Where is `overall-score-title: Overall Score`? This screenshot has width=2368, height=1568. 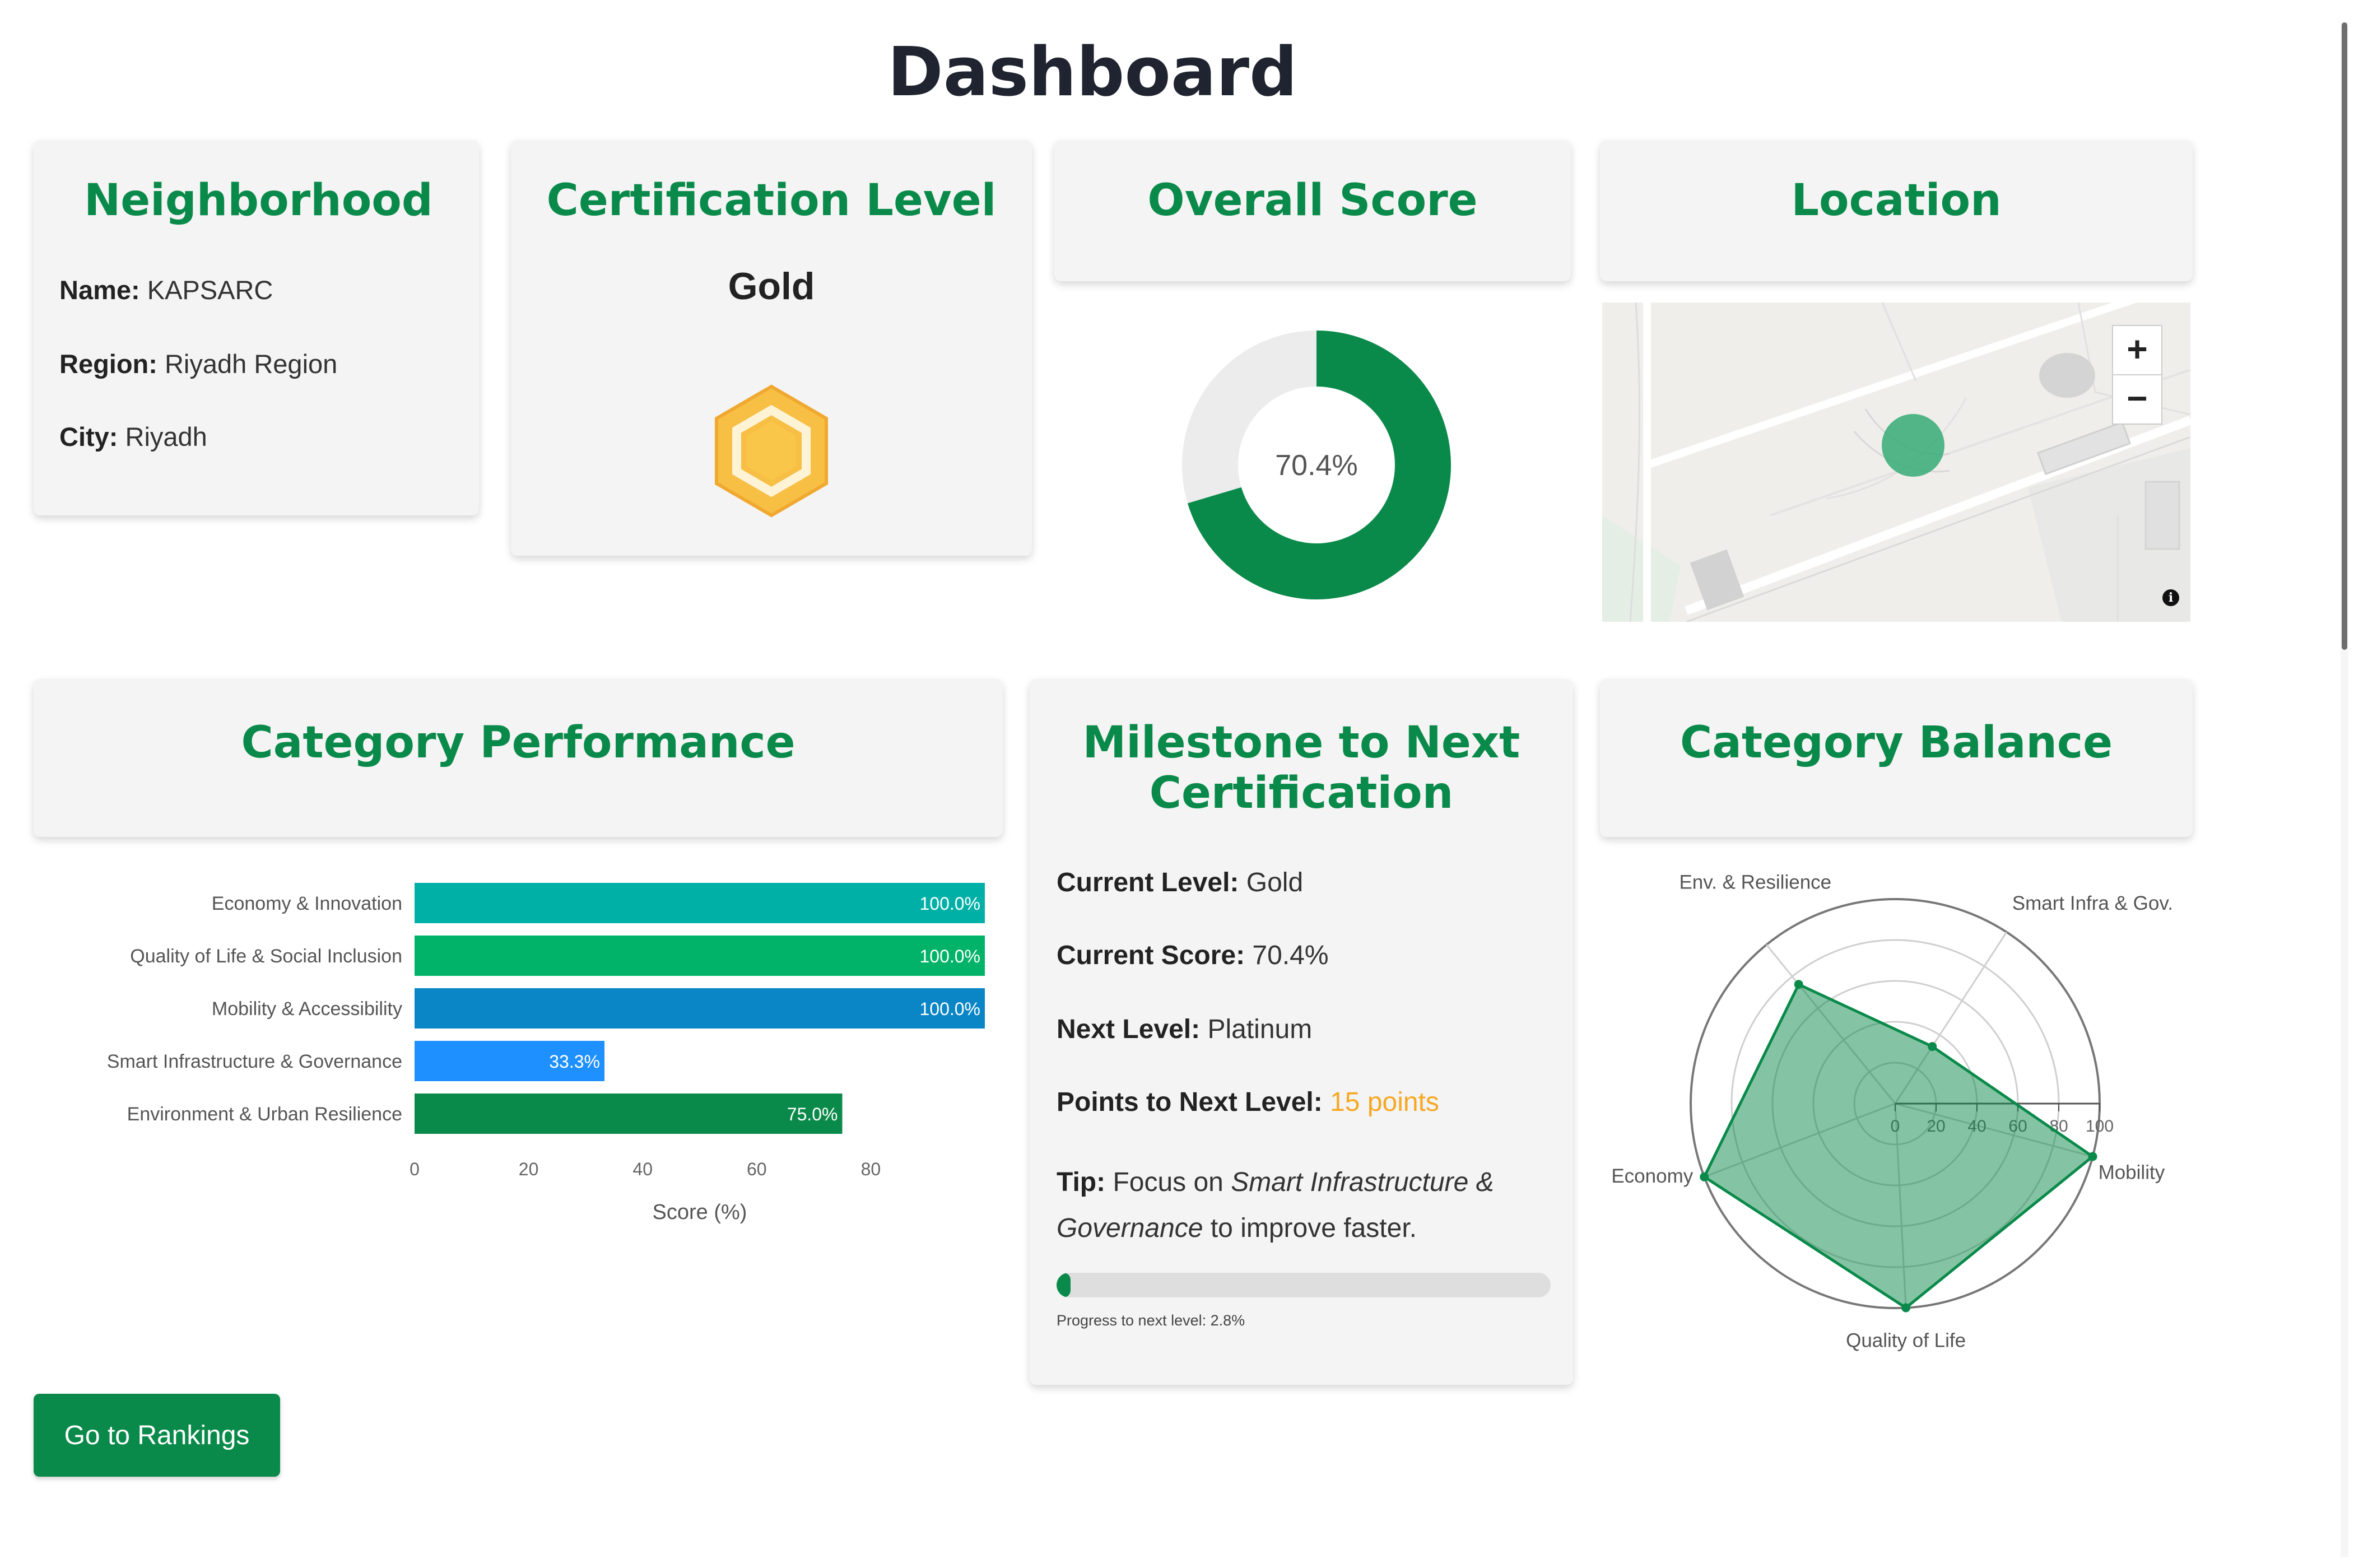 overall-score-title: Overall Score is located at coordinates (1312, 201).